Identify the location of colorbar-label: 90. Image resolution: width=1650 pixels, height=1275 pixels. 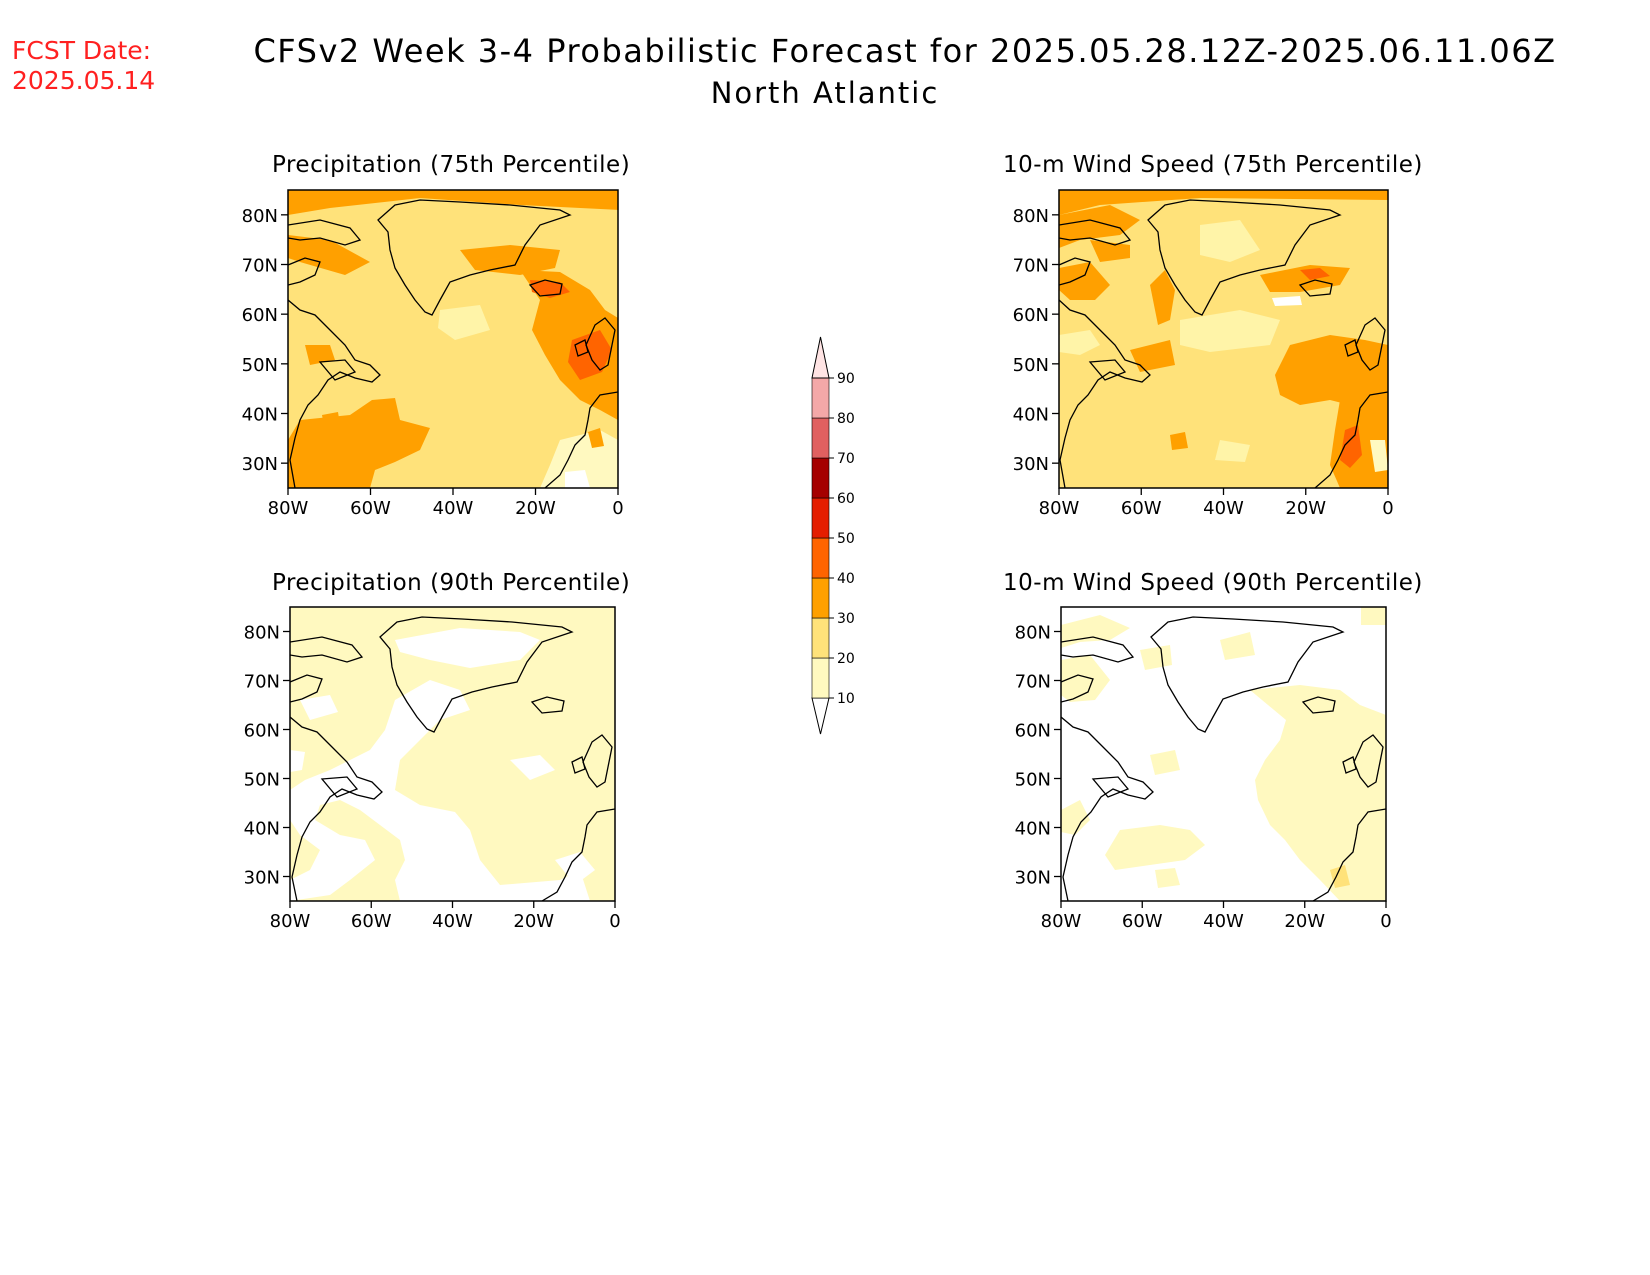
(846, 379).